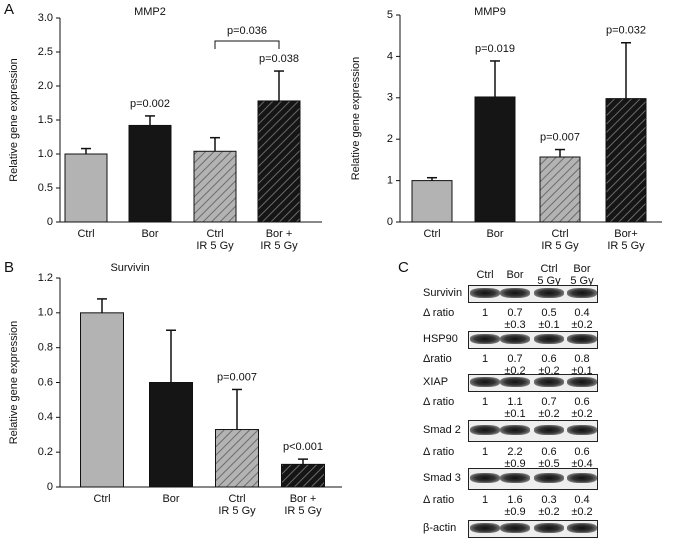  Describe the element at coordinates (45, 86) in the screenshot. I see `y-tick-label: 2.0` at that location.